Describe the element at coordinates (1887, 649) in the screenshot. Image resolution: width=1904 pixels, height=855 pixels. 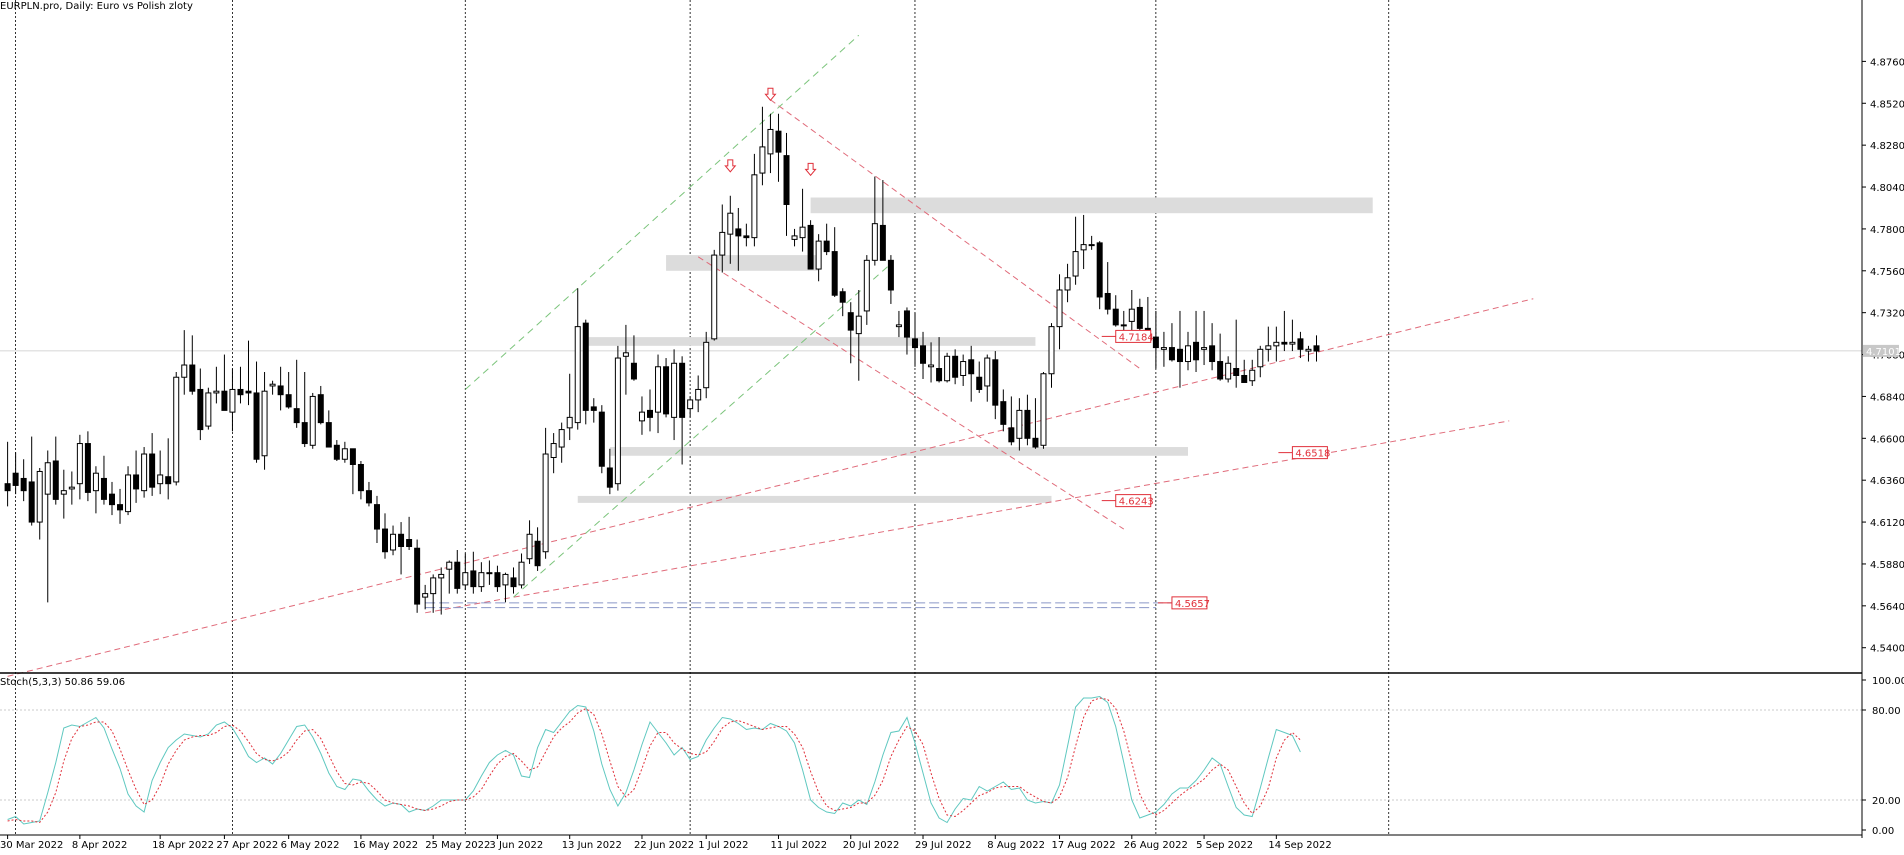
I see `price-tick-label: 4.5400` at that location.